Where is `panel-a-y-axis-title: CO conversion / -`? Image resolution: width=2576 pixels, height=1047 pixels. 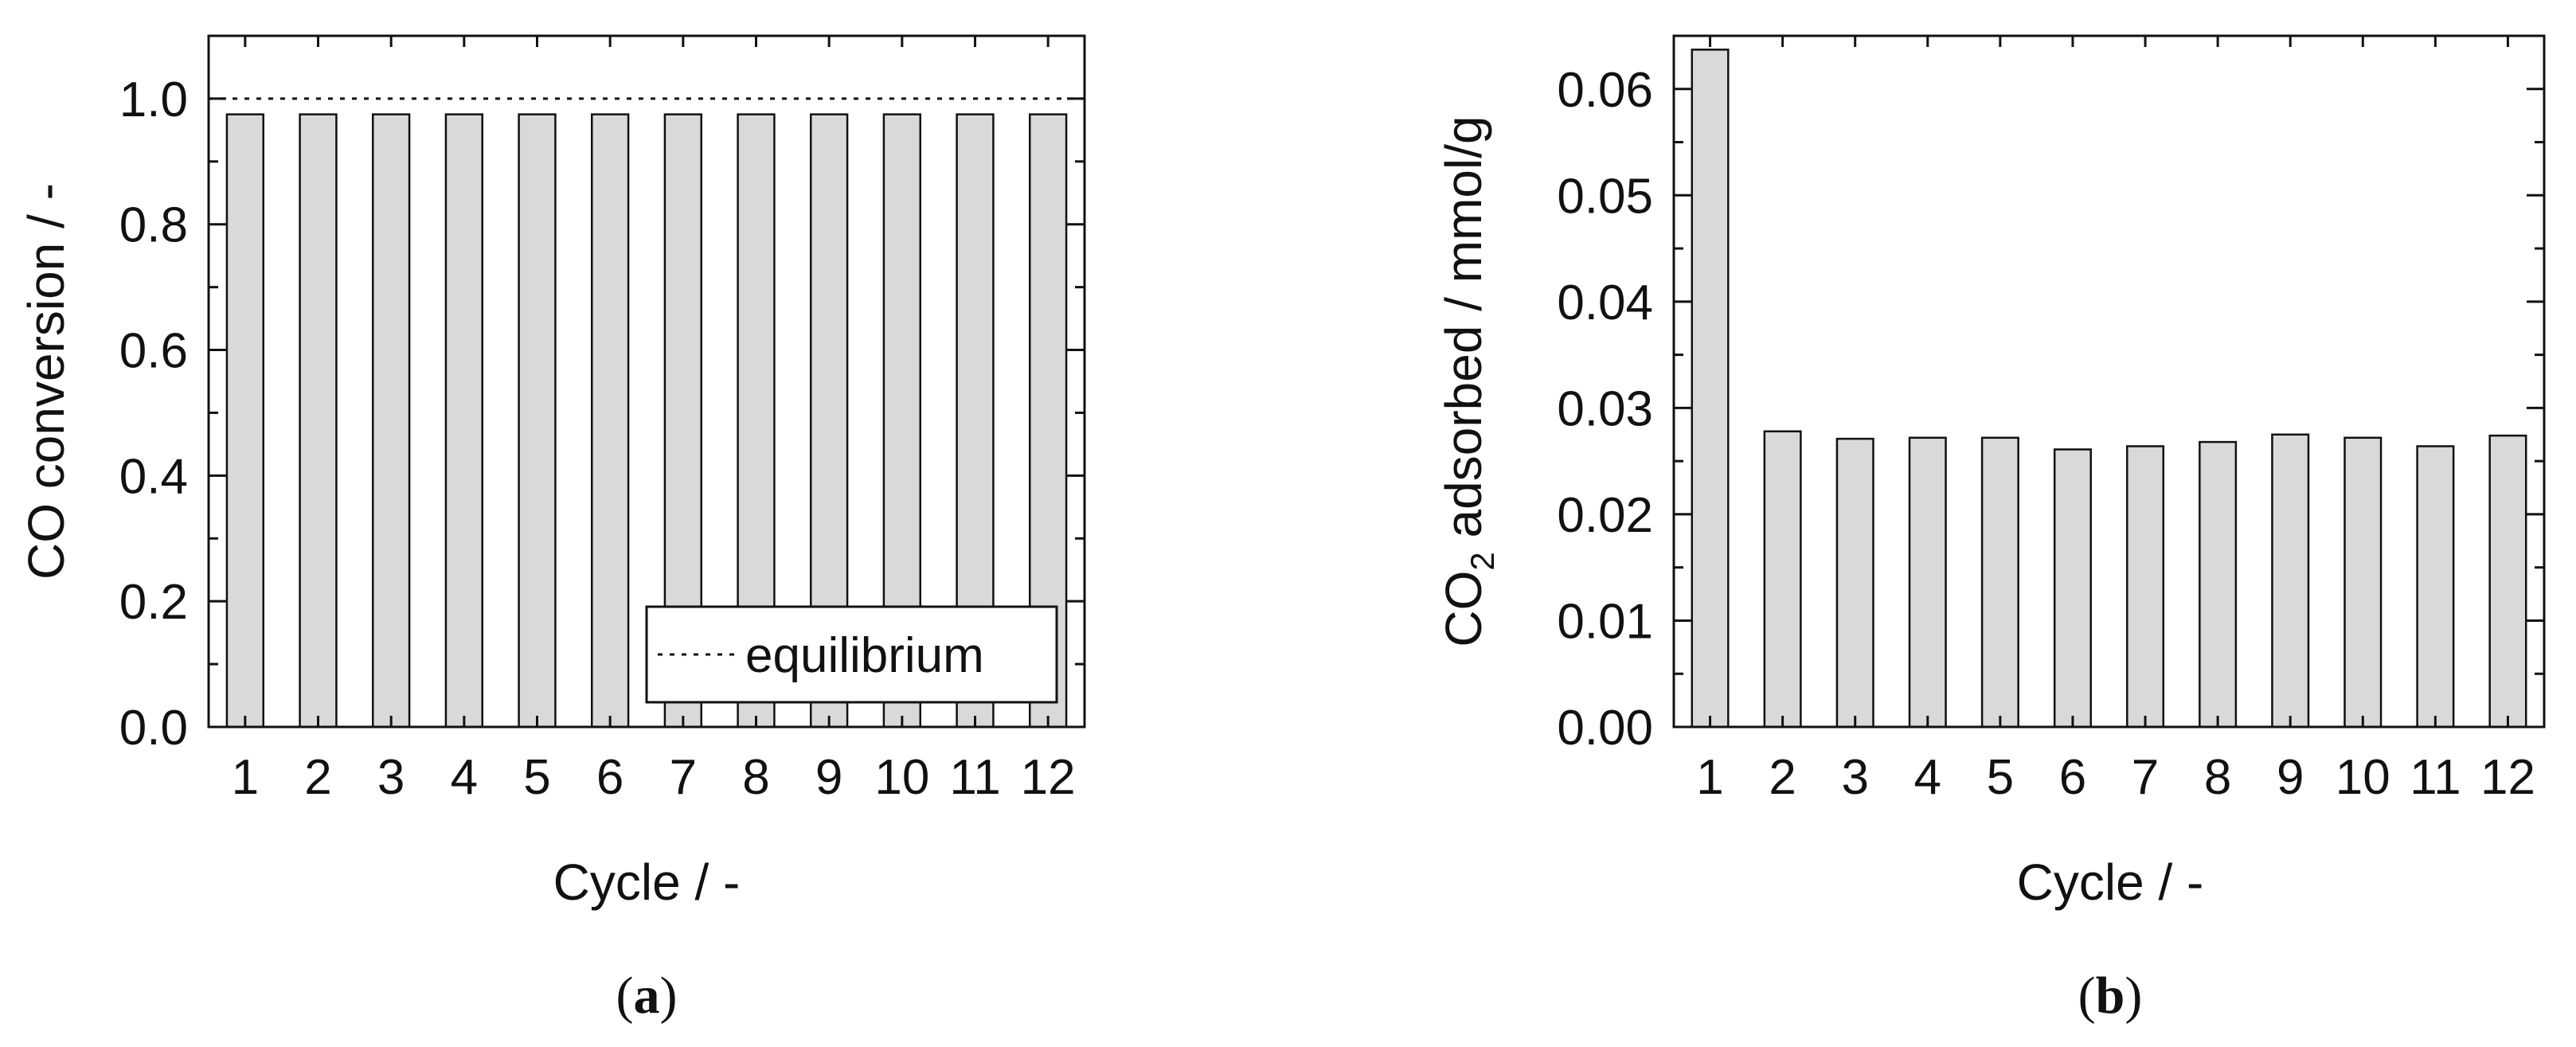 panel-a-y-axis-title: CO conversion / - is located at coordinates (46, 381).